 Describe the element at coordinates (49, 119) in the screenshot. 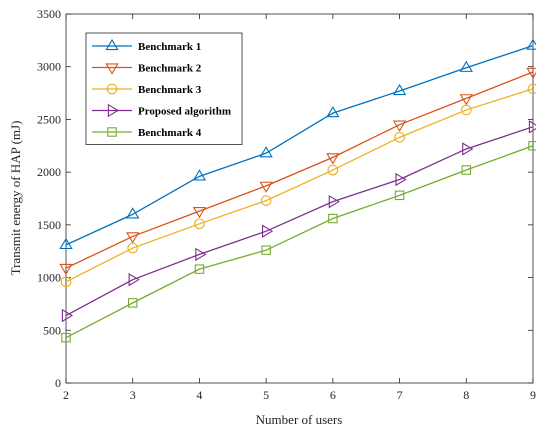

I see `y-tick-label: 2500` at that location.